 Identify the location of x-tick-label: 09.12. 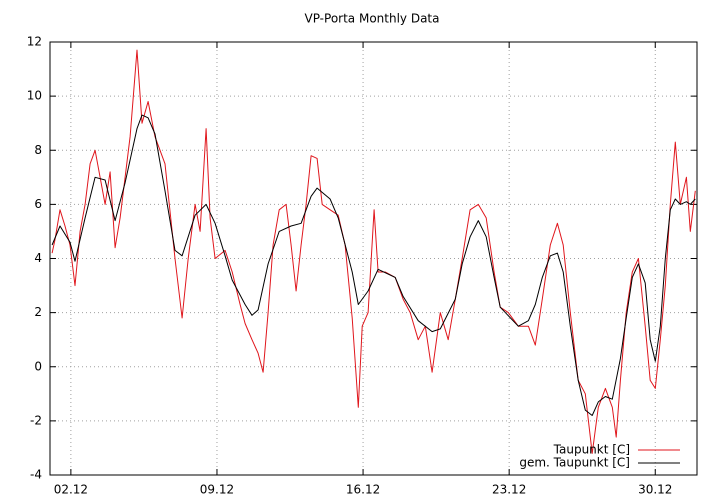
(217, 490).